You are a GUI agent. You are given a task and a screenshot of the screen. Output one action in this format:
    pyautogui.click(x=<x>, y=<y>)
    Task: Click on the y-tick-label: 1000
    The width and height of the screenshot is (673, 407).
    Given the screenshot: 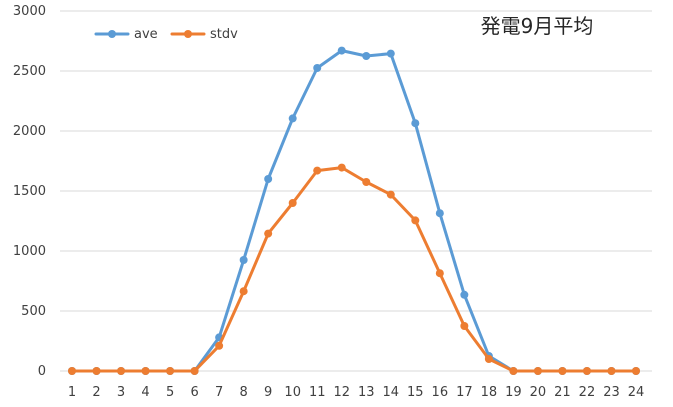 What is the action you would take?
    pyautogui.click(x=29, y=251)
    